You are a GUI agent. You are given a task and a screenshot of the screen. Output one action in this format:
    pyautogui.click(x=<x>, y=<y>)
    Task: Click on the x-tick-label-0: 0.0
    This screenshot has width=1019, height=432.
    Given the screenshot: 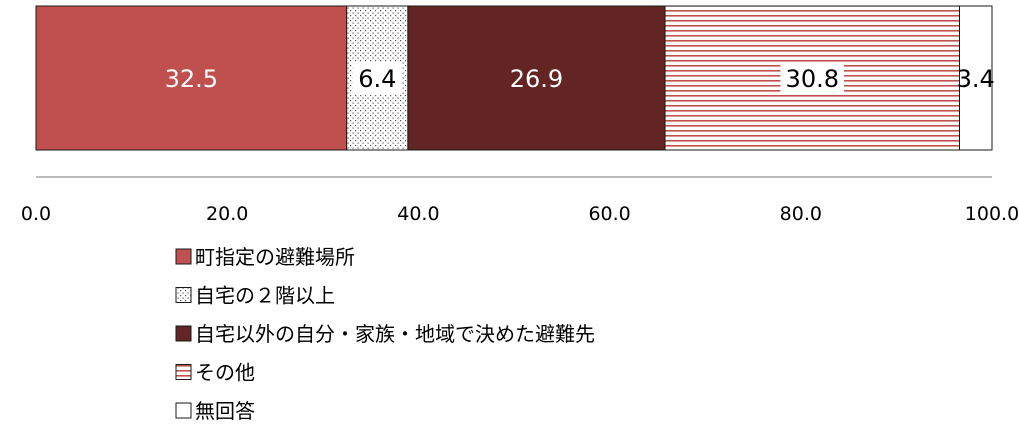 What is the action you would take?
    pyautogui.click(x=36, y=214)
    